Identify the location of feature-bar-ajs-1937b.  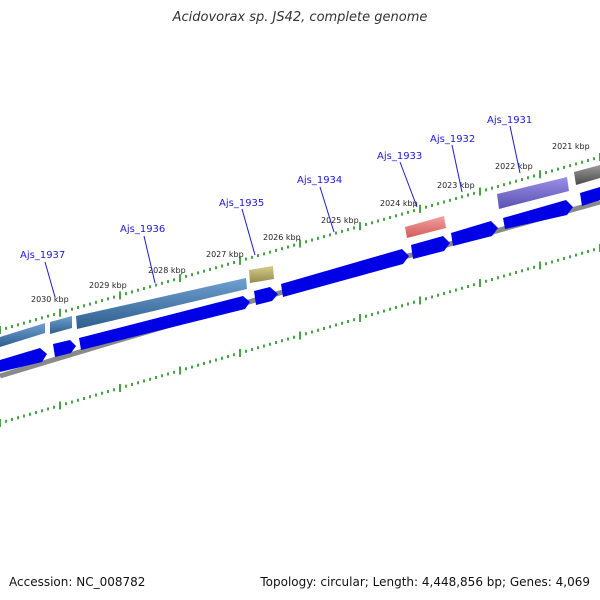
(61, 325).